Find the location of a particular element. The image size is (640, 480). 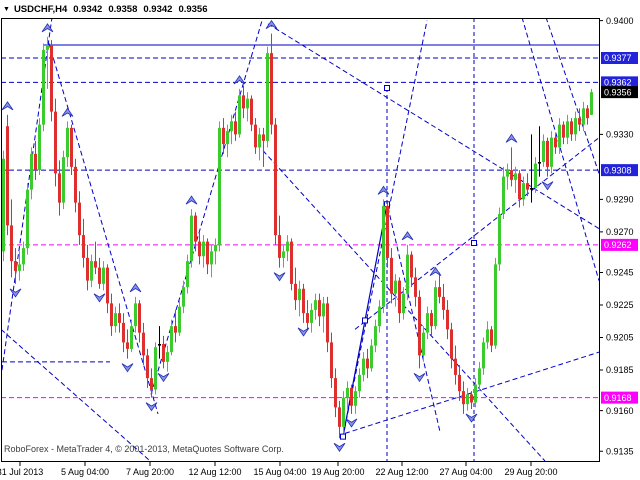

price-label-box-text: 0.9377 is located at coordinates (618, 58).